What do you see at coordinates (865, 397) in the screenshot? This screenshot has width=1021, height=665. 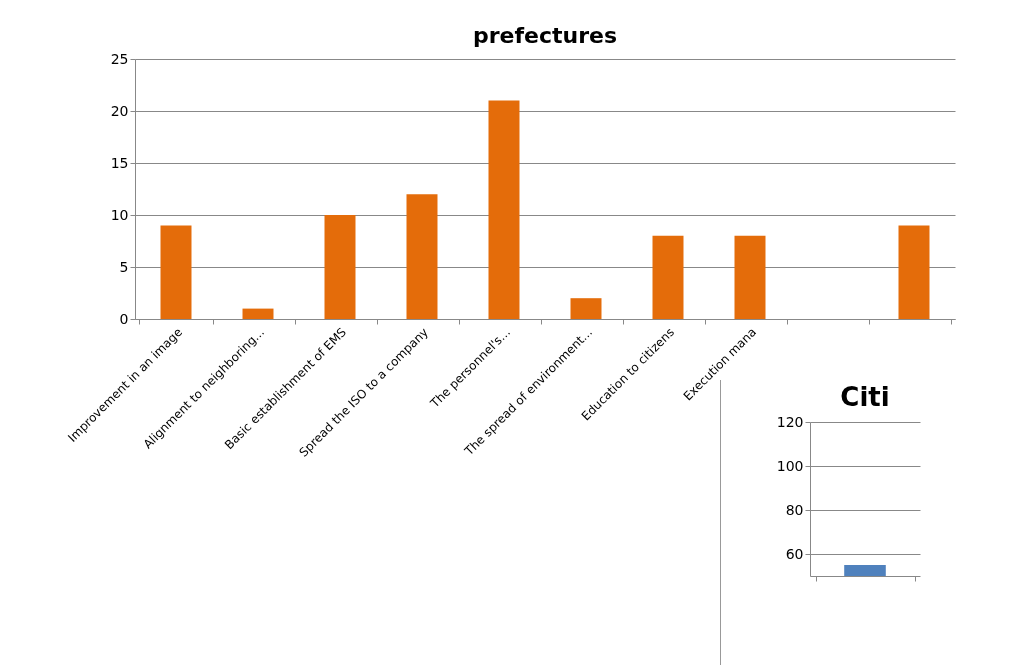 I see `chart-title: Citi` at bounding box center [865, 397].